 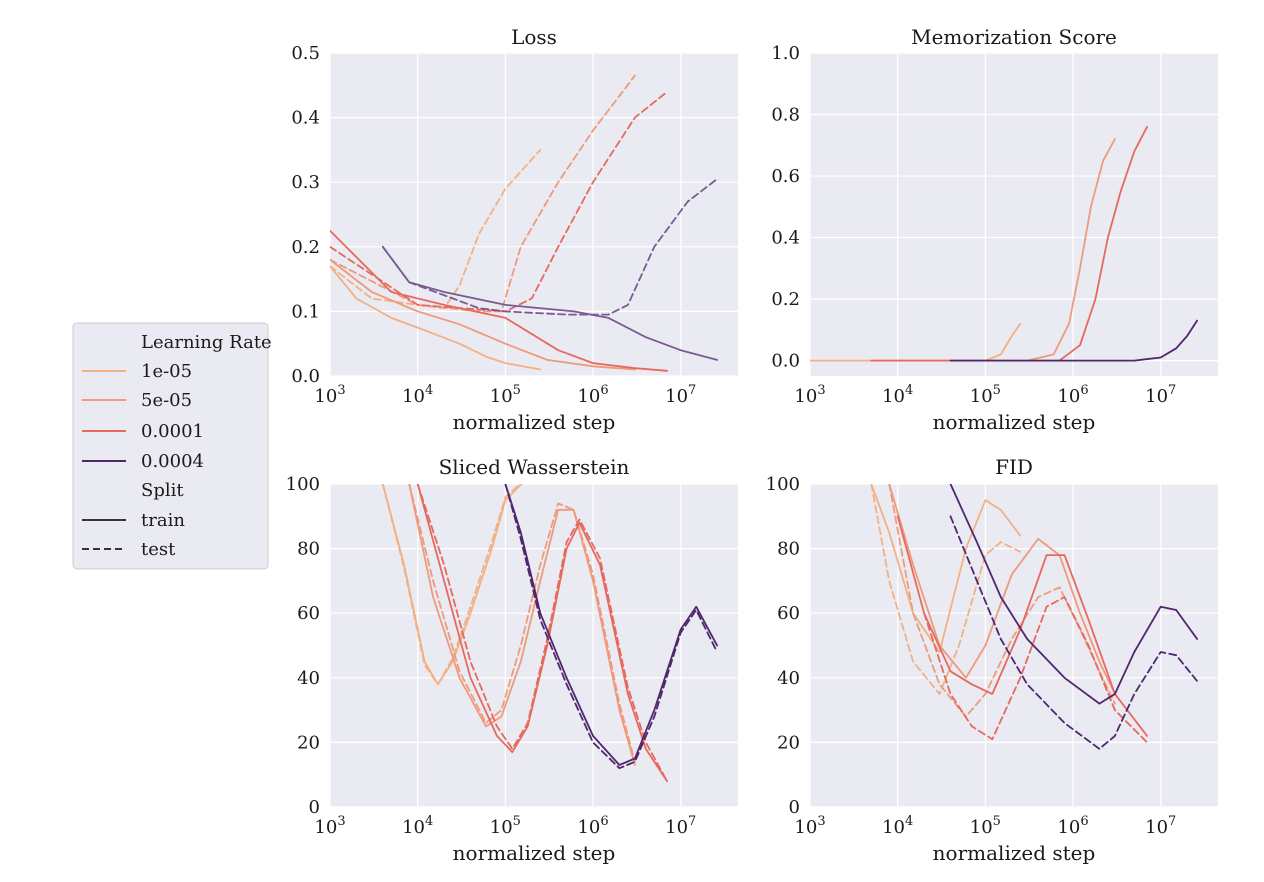 I want to click on fid-ytick-label: 60, so click(x=788, y=613).